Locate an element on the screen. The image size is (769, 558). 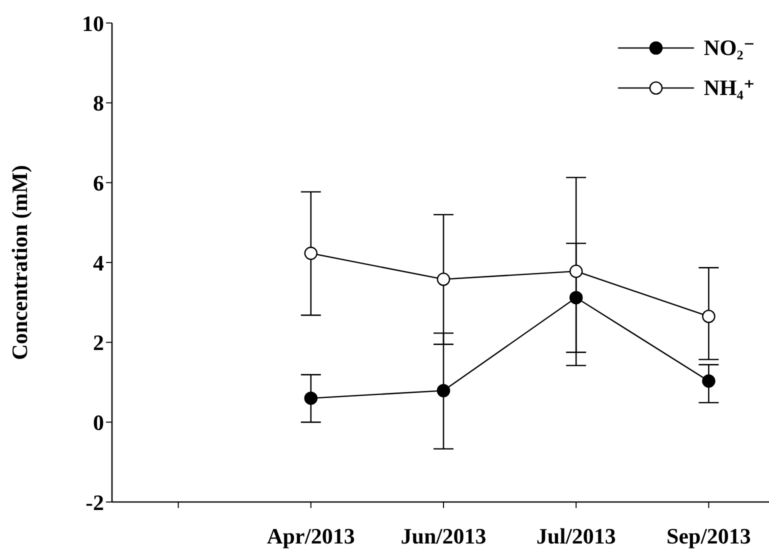
y-tick-label: -2 is located at coordinates (95, 502).